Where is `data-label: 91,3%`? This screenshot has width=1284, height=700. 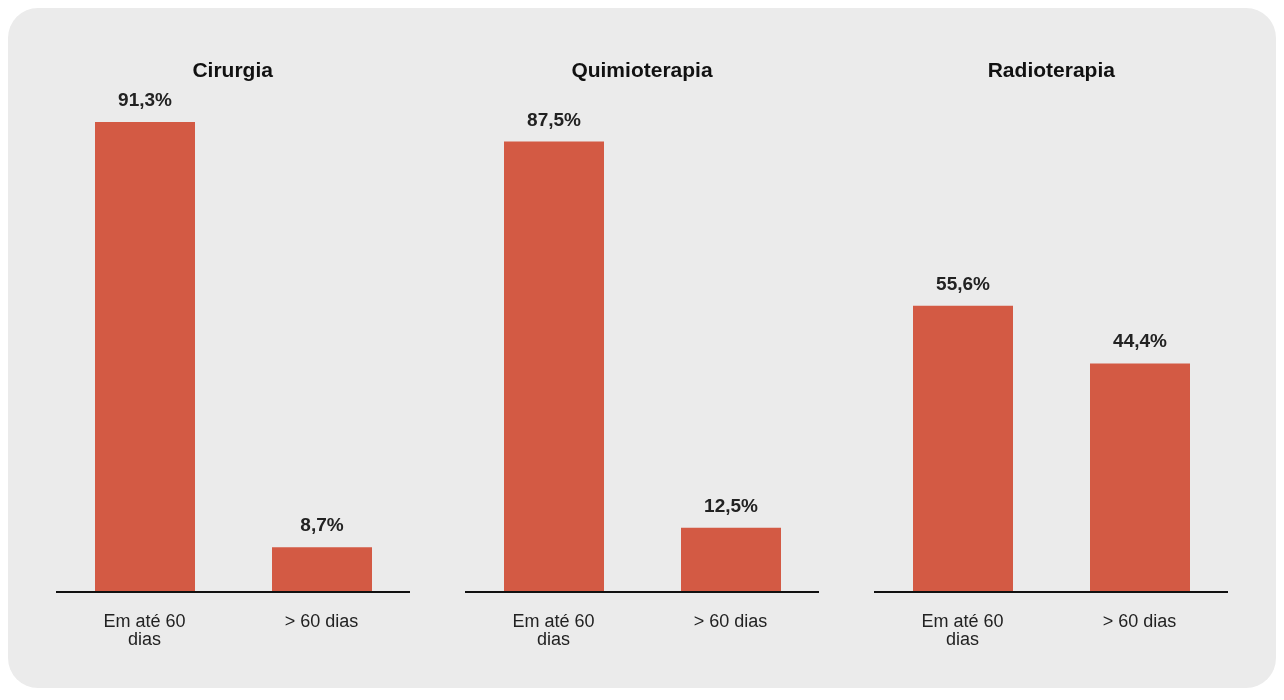 data-label: 91,3% is located at coordinates (144, 99).